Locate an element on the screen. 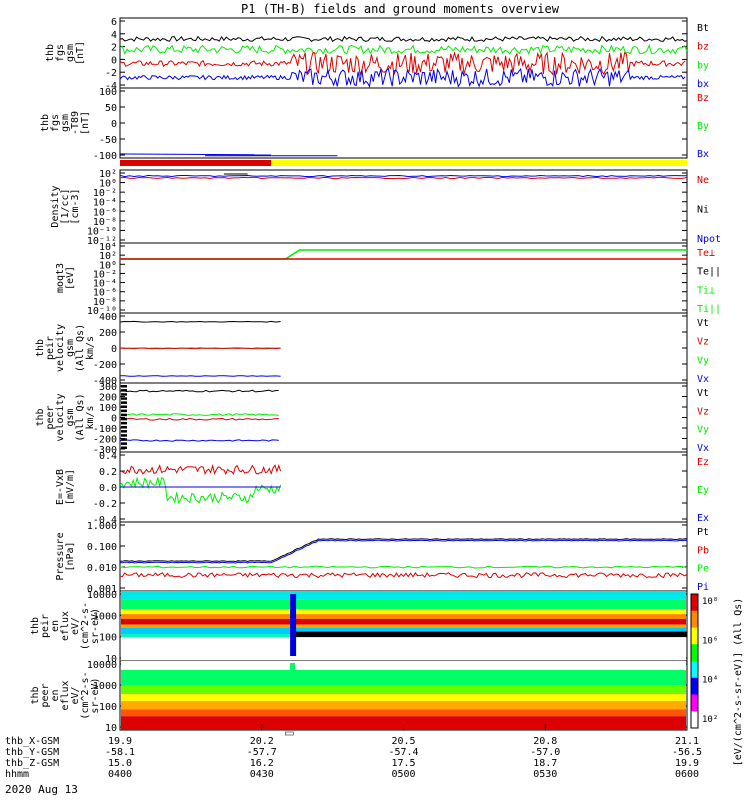  series-bx-t89 is located at coordinates (195, 154).